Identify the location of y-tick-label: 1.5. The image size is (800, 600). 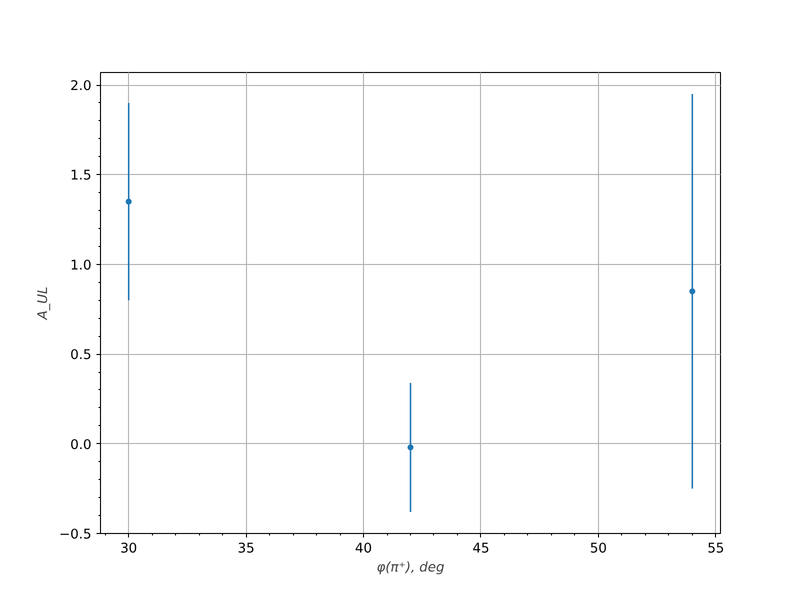
(81, 176).